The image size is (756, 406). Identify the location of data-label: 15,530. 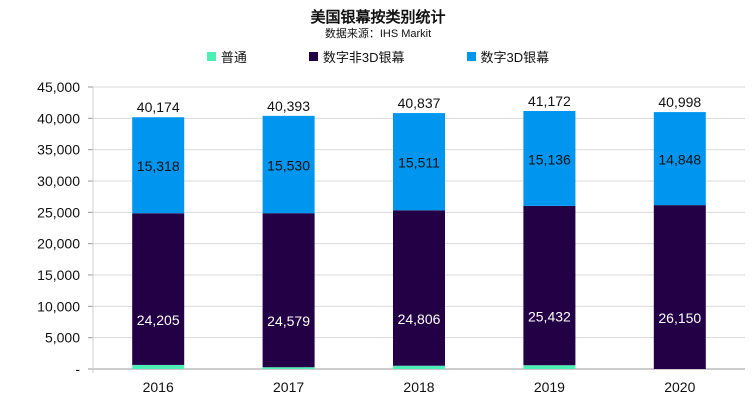
(288, 166).